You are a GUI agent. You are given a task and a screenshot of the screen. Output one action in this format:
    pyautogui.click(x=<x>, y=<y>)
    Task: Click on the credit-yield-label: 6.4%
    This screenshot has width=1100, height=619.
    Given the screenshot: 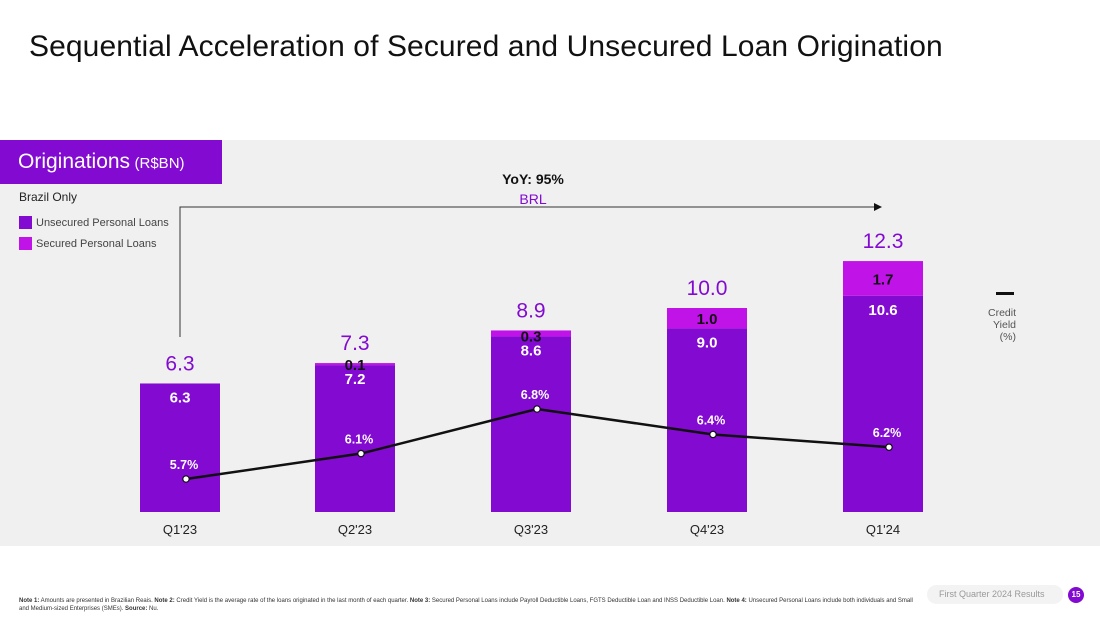 What is the action you would take?
    pyautogui.click(x=711, y=420)
    